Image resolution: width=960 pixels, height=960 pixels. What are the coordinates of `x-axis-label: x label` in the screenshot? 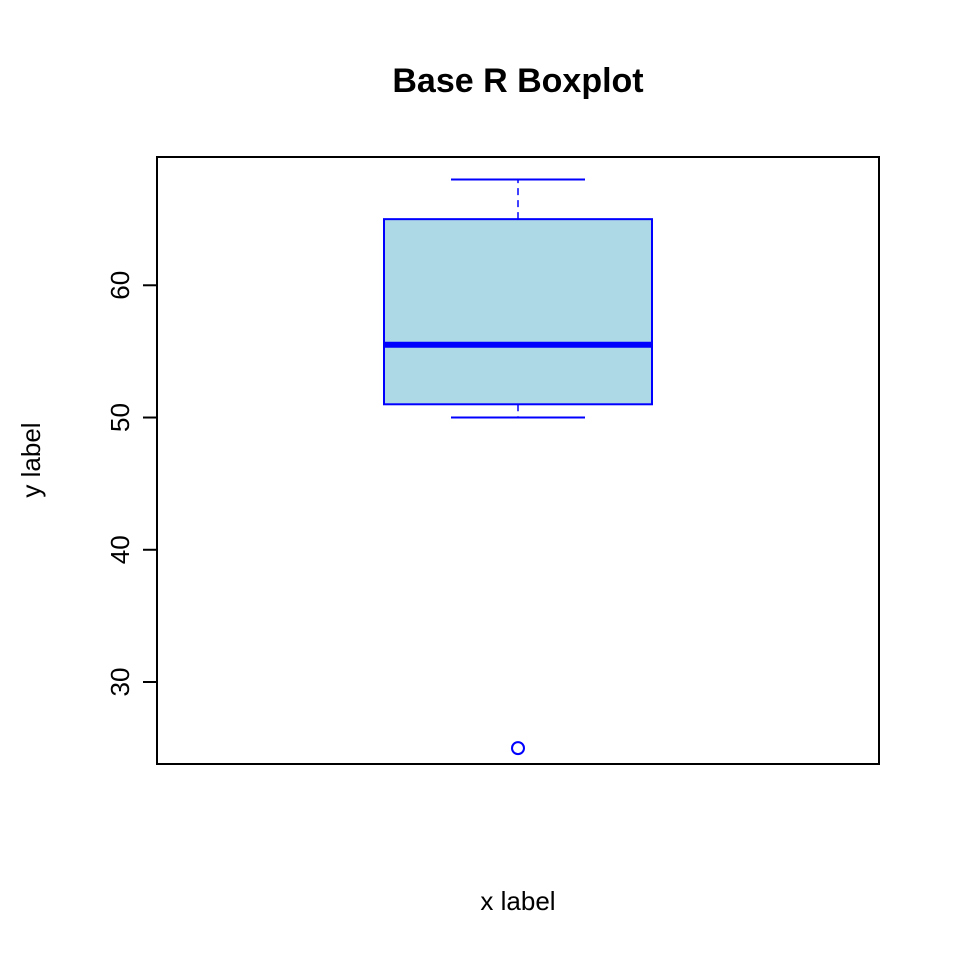 It's located at (517, 901).